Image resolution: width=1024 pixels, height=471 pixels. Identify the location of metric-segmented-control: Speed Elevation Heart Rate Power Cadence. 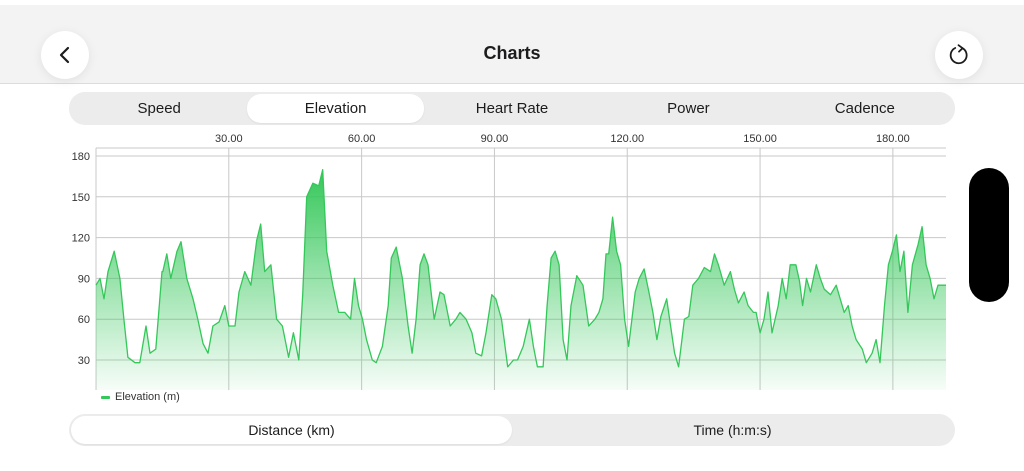
(512, 108).